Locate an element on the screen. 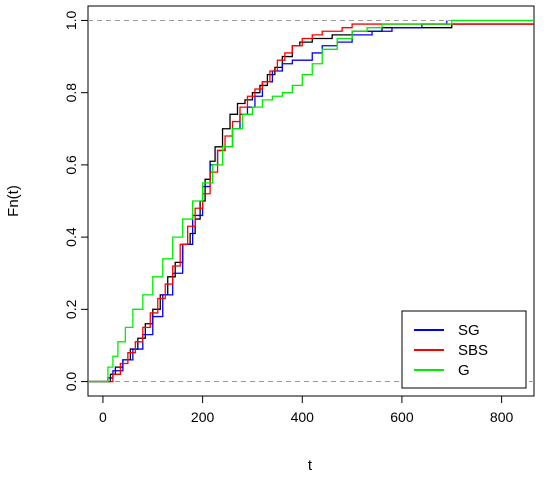 The height and width of the screenshot is (480, 550). y-tick-label: 0.8 is located at coordinates (71, 93).